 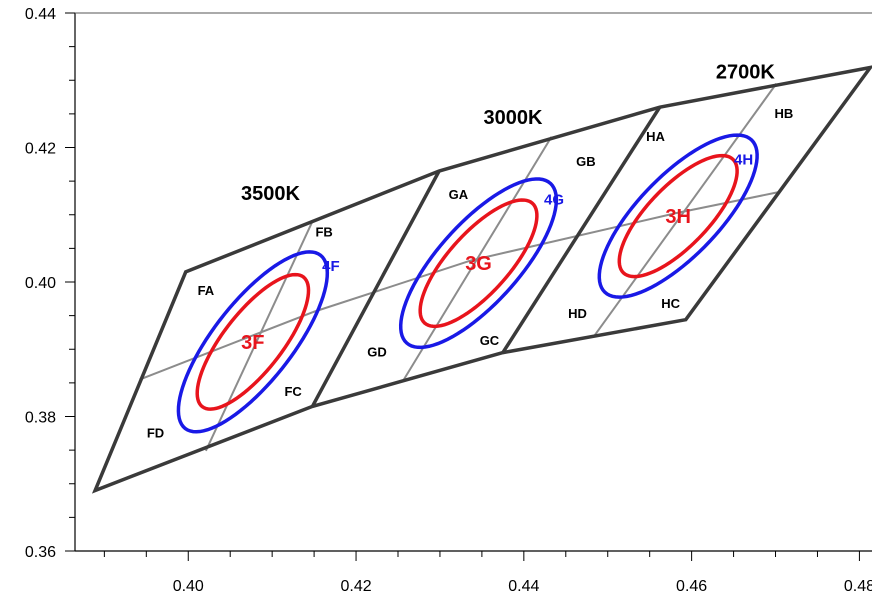 I want to click on ellipse-label-3f: 3F, so click(x=252, y=343).